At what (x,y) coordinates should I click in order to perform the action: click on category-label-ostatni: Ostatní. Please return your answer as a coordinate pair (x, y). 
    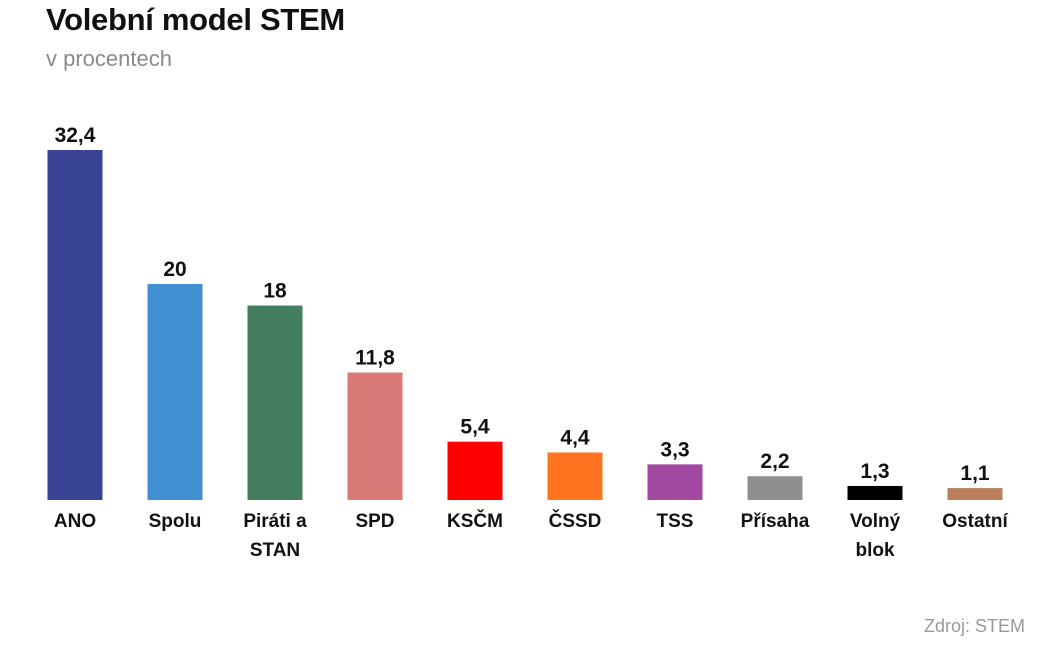
    Looking at the image, I should click on (975, 521).